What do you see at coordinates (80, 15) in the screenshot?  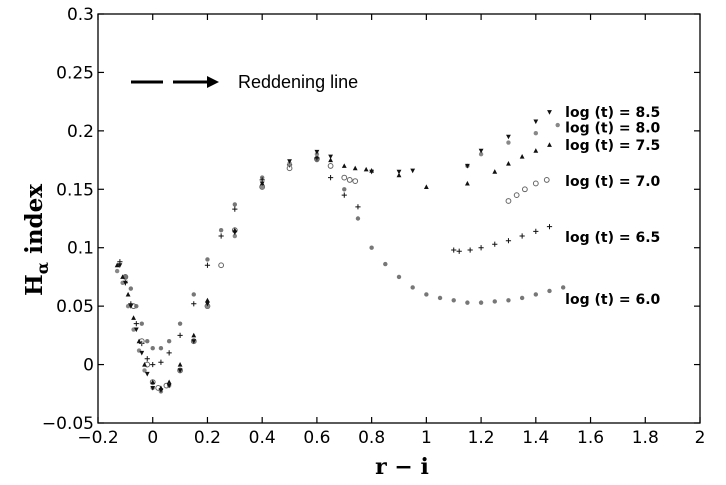 I see `y-tick-label: 0.3` at bounding box center [80, 15].